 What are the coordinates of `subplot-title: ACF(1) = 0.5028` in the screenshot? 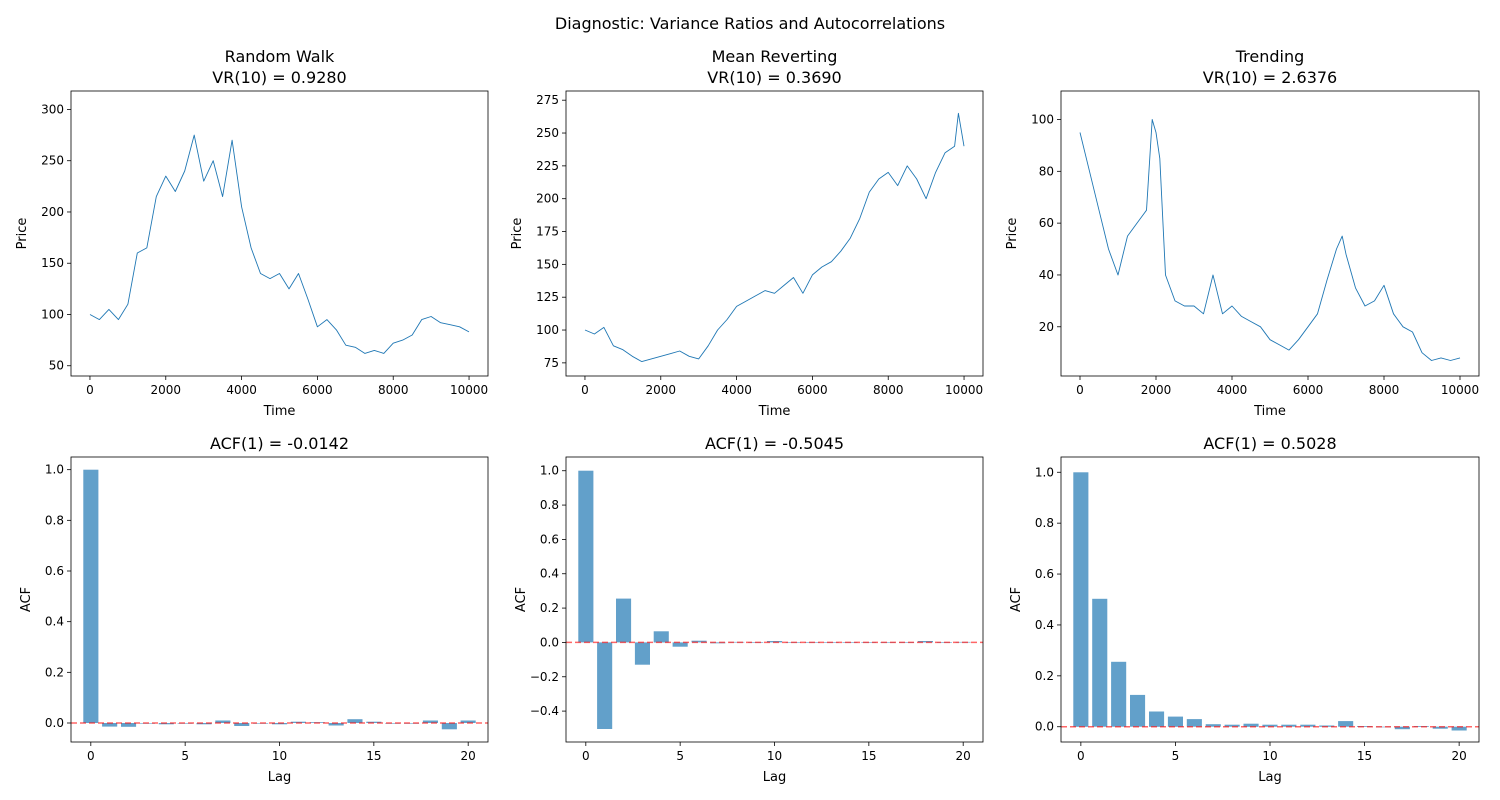 It's located at (1269, 443).